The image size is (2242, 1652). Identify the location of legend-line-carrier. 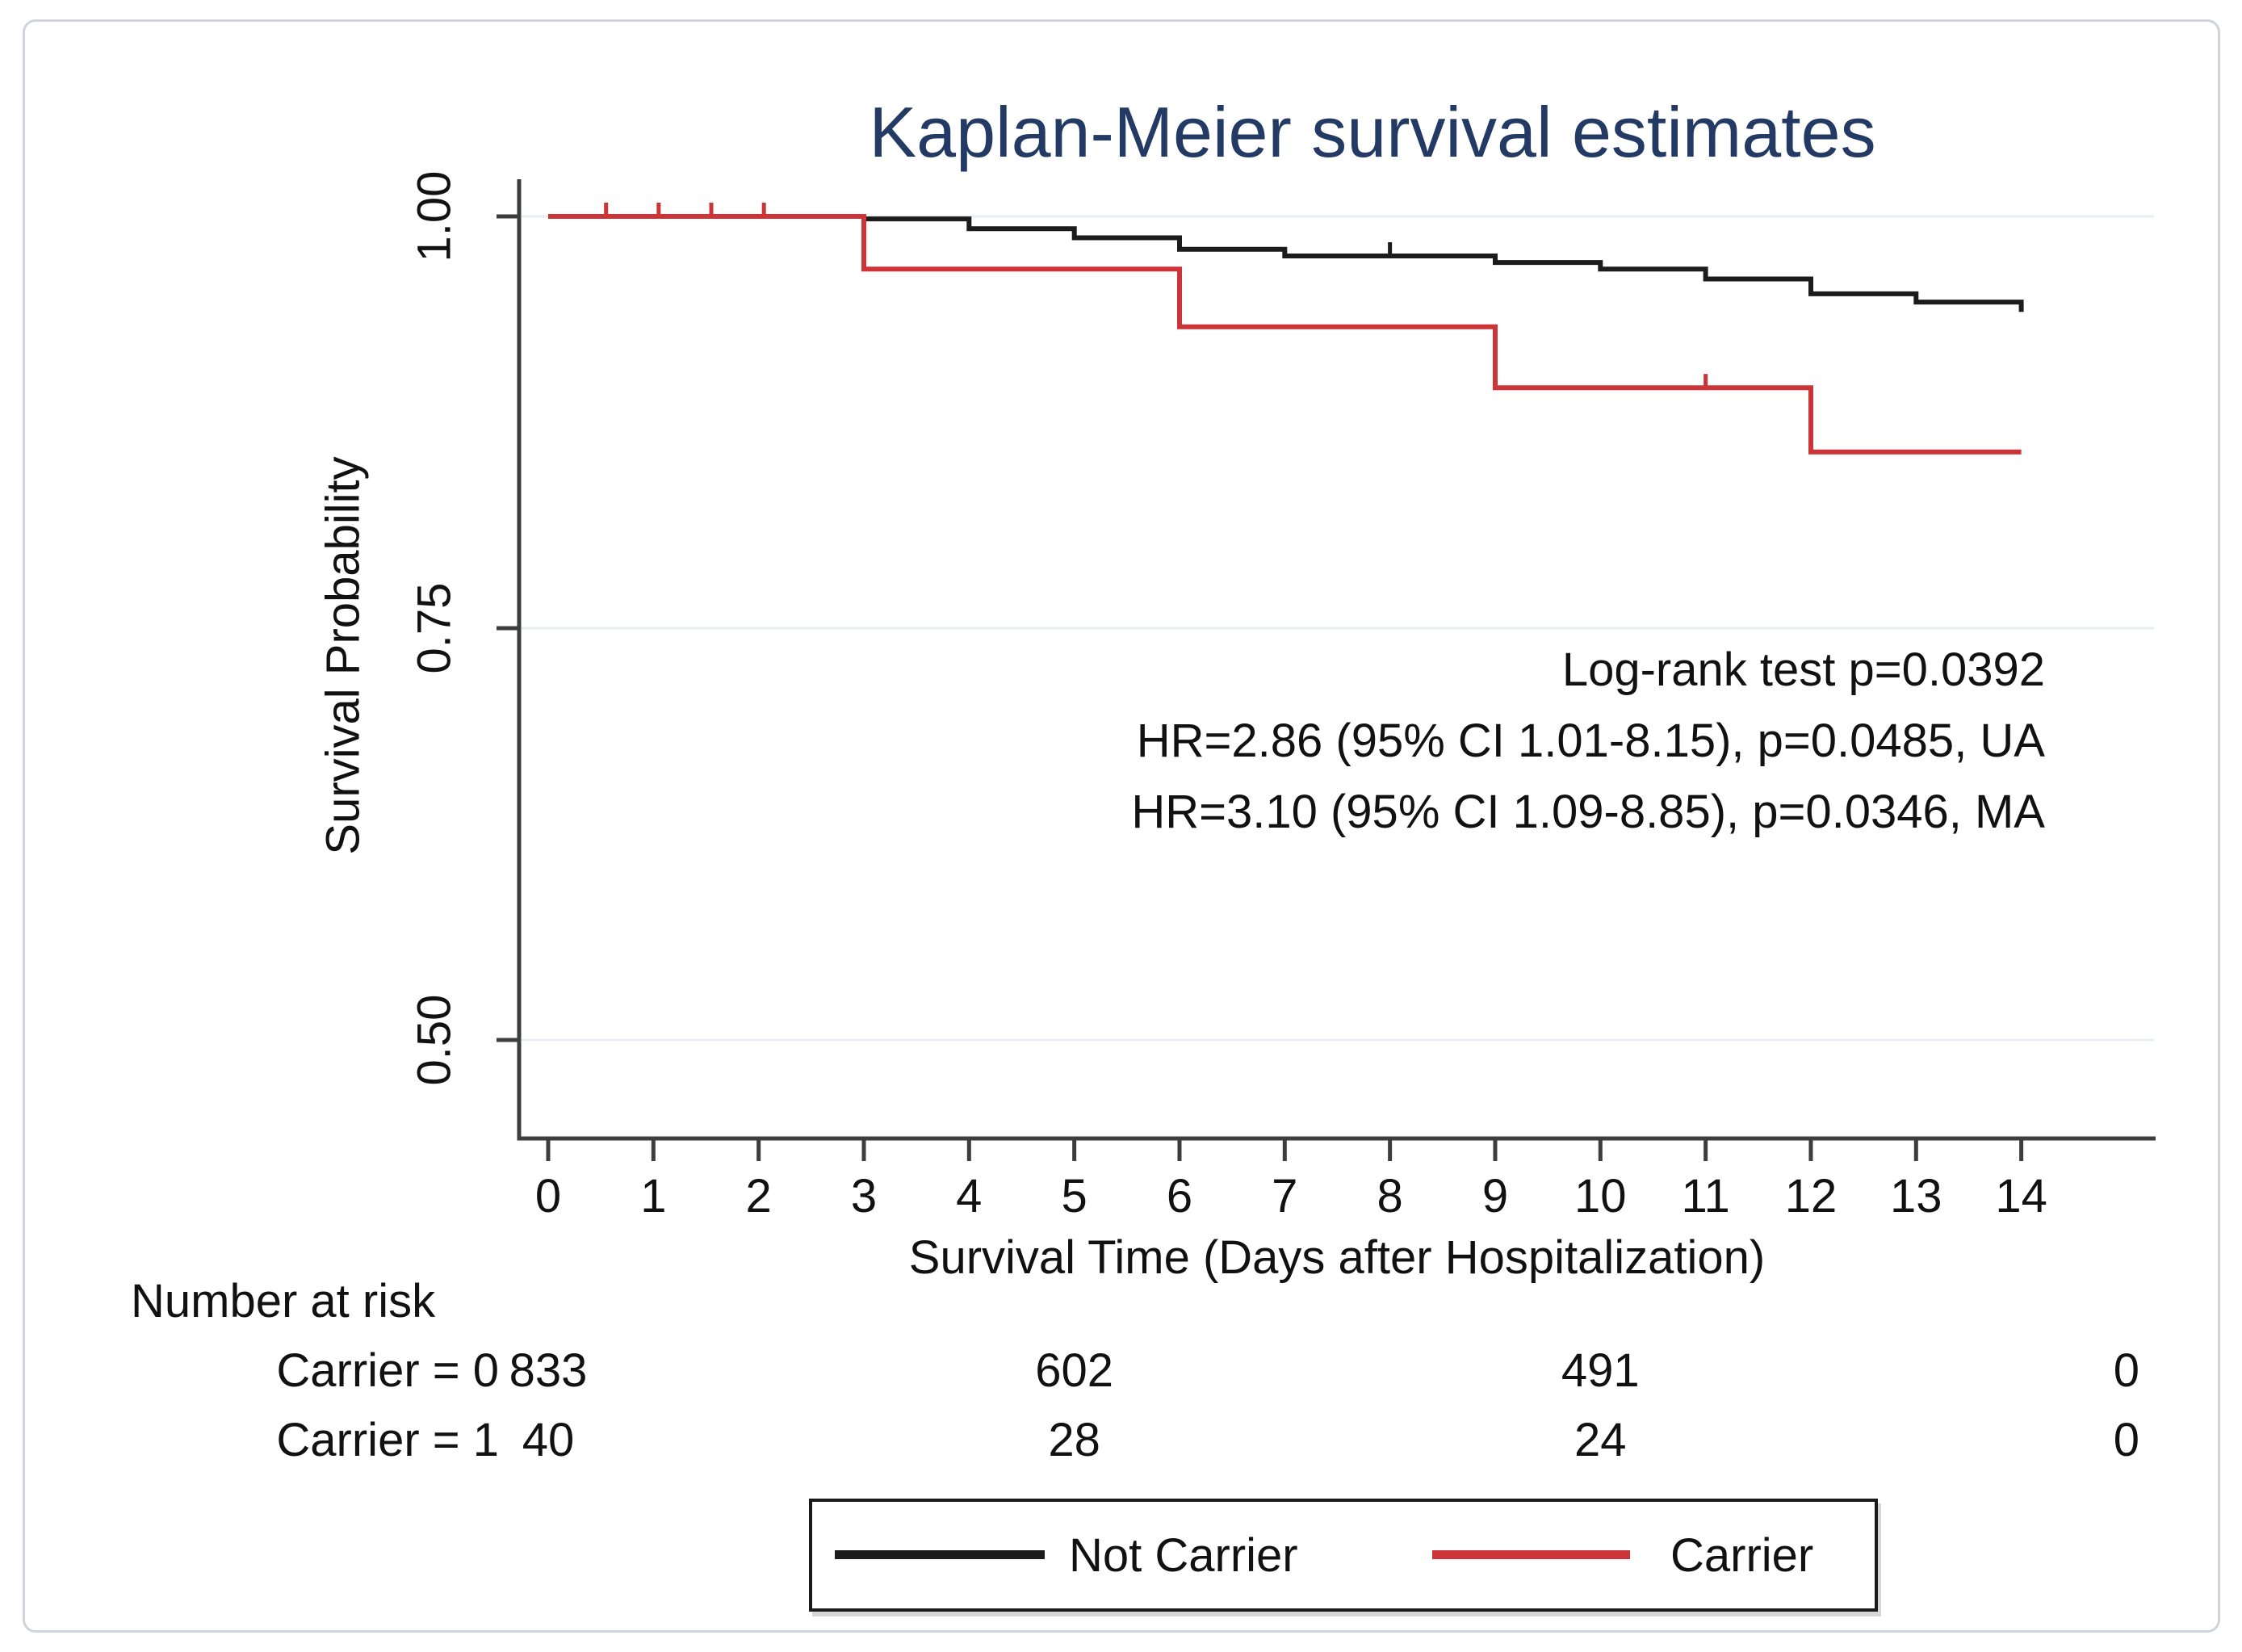
(1531, 1554).